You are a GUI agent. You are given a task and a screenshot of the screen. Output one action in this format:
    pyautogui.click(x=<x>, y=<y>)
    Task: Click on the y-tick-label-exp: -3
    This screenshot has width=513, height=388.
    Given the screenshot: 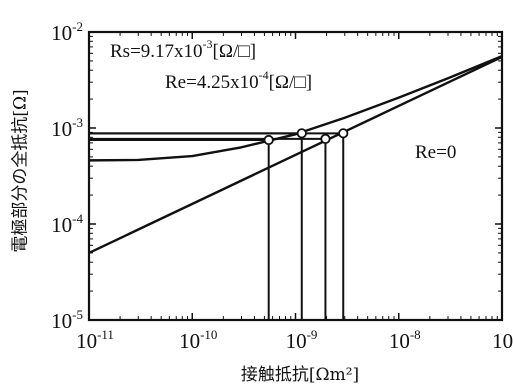 What is the action you would take?
    pyautogui.click(x=77, y=122)
    